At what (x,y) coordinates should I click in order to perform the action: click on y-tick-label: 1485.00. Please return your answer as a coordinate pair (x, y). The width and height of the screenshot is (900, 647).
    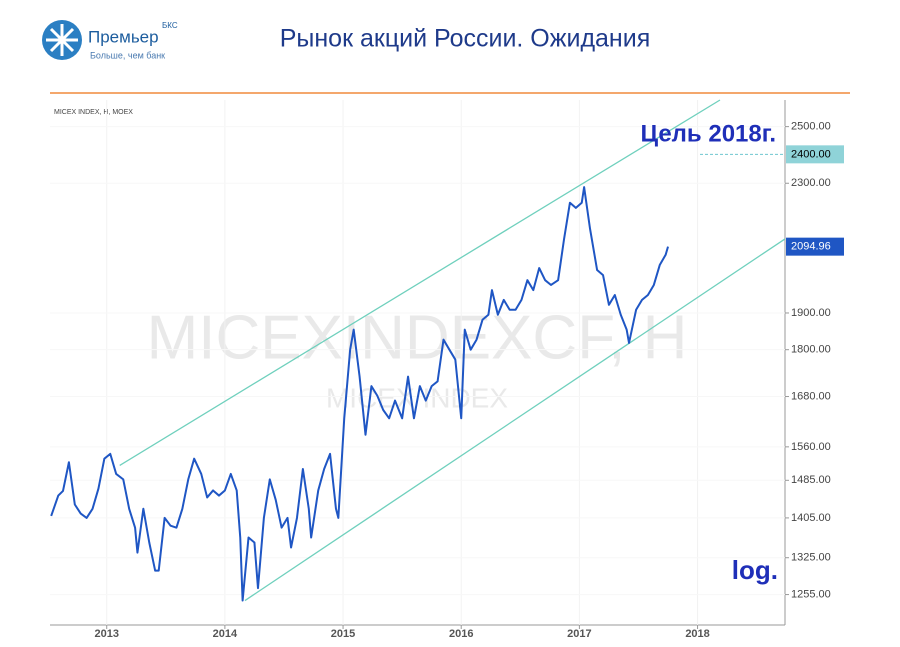
    Looking at the image, I should click on (811, 480).